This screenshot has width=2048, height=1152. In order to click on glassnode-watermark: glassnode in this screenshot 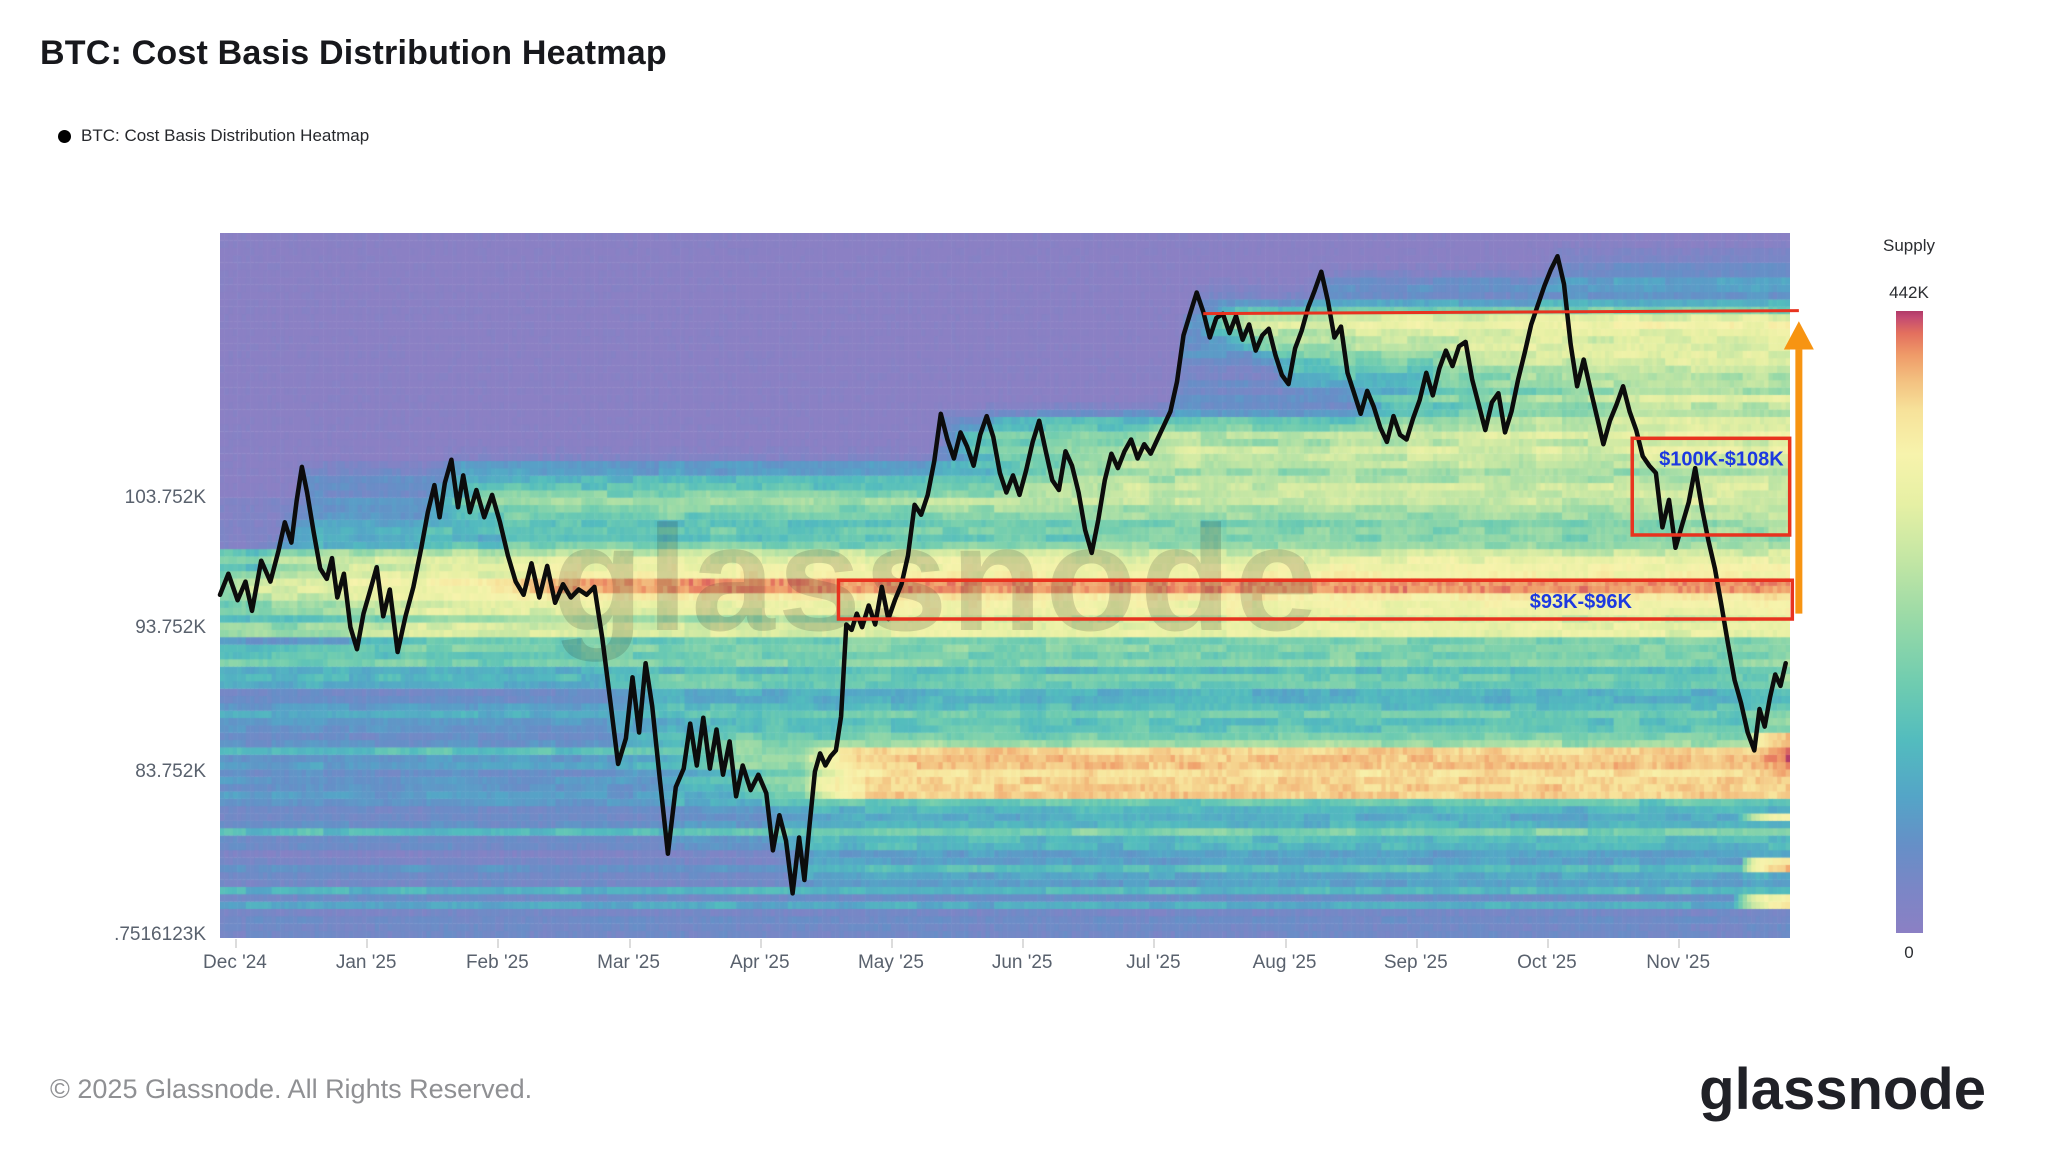, I will do `click(936, 578)`.